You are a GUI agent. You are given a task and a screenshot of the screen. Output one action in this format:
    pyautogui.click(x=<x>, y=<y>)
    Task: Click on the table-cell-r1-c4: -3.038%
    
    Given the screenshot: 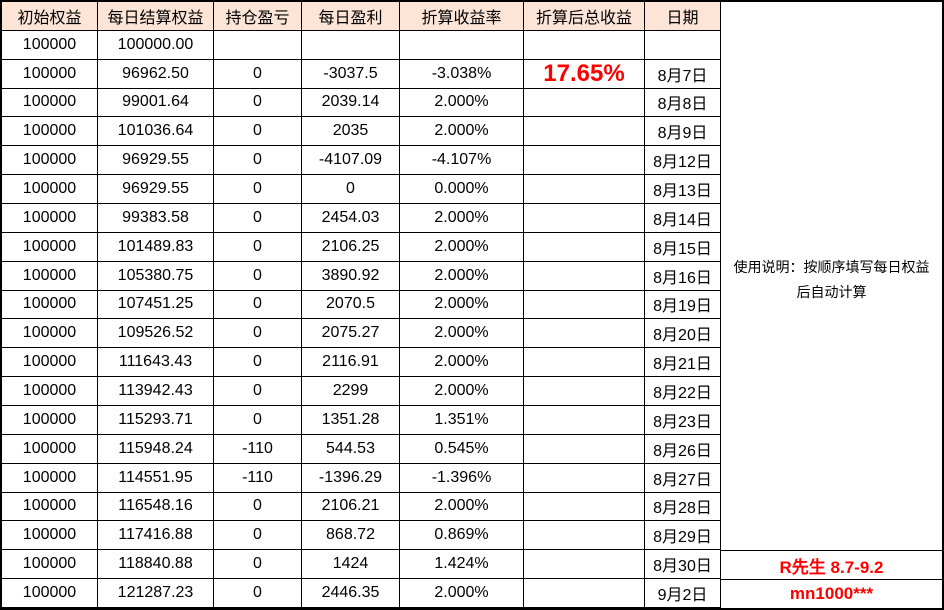 What is the action you would take?
    pyautogui.click(x=462, y=74)
    